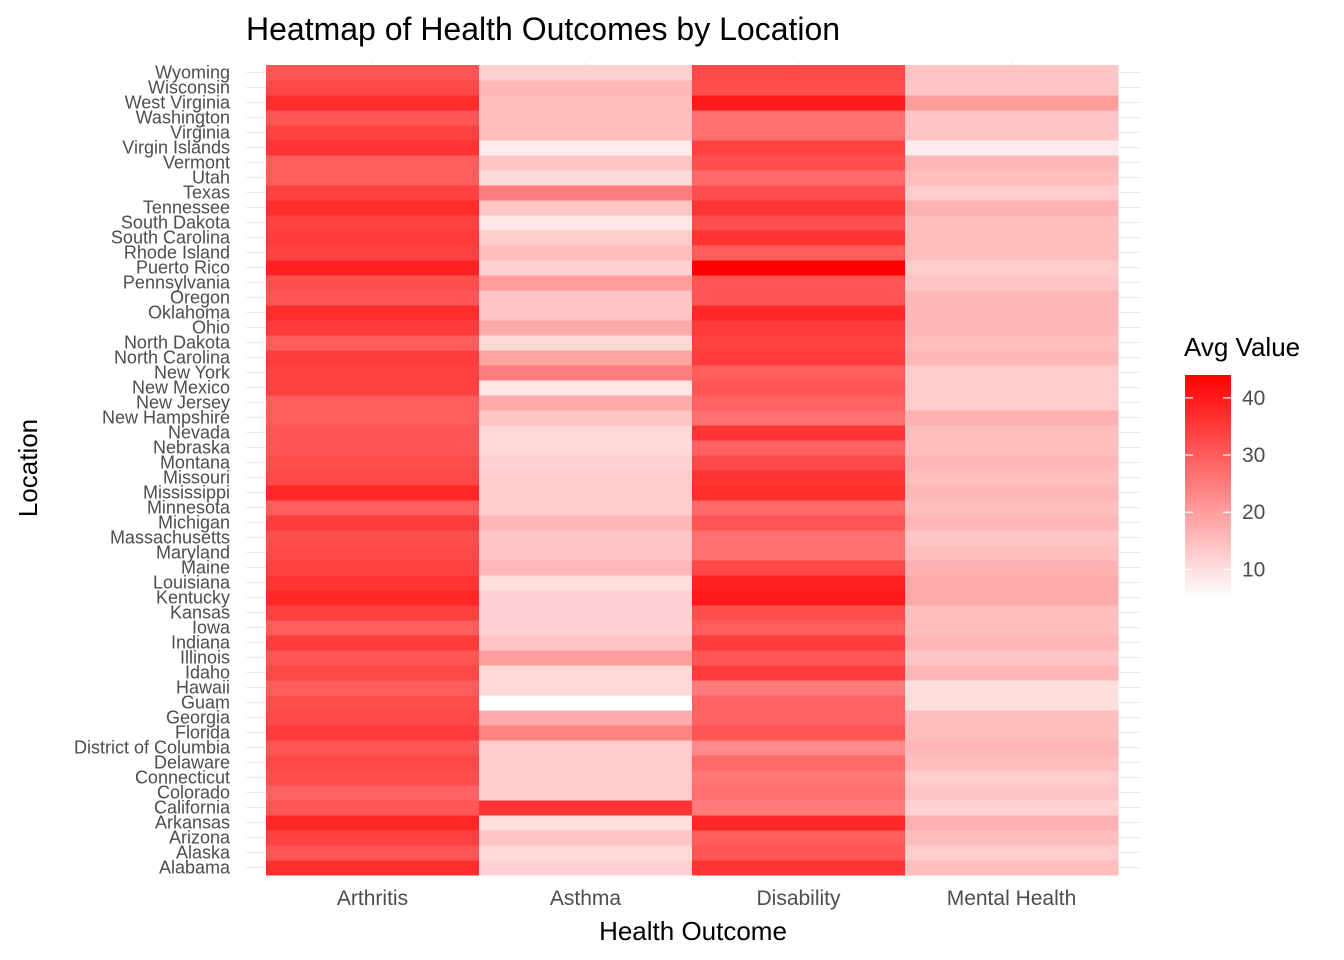 The image size is (1344, 960). Describe the element at coordinates (799, 178) in the screenshot. I see `heatmap-cell-utah-disability` at that location.